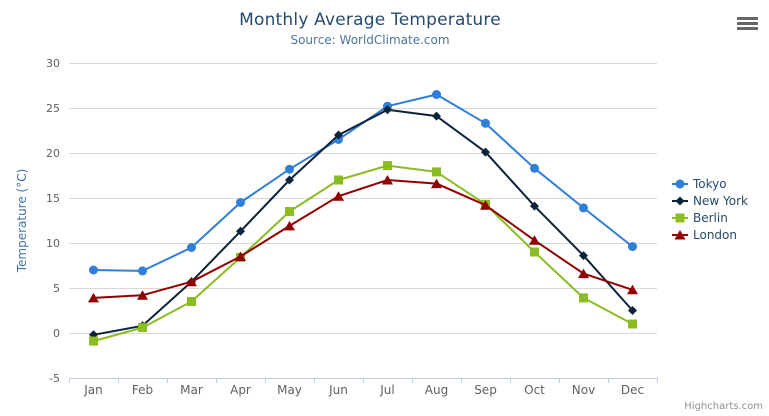 This screenshot has width=769, height=416. I want to click on x-axis-label: Aug, so click(436, 390).